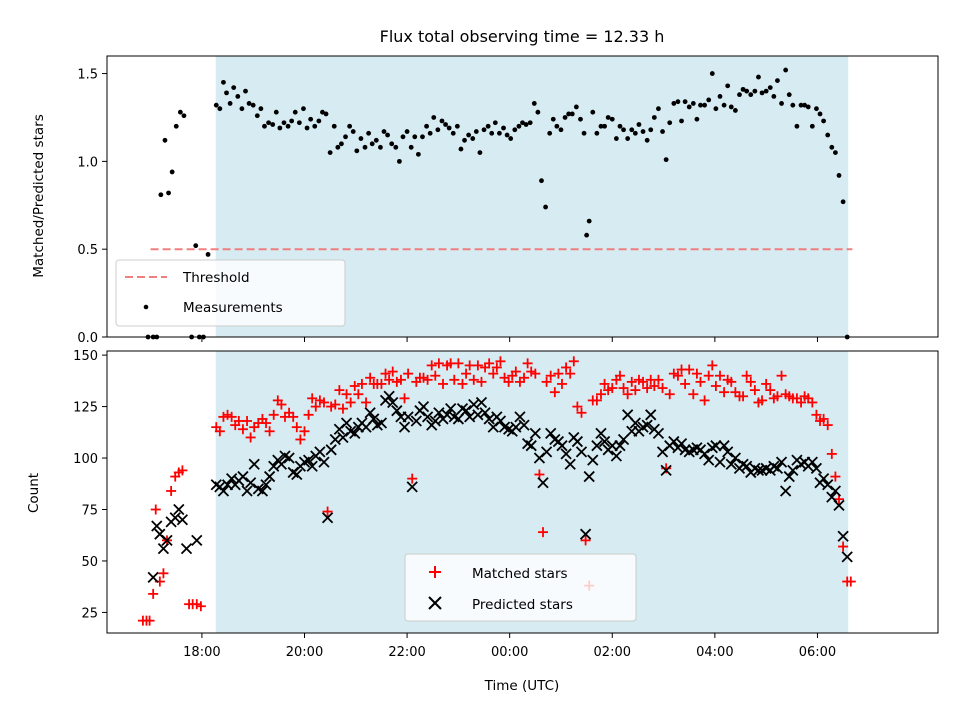 Image resolution: width=960 pixels, height=720 pixels. What do you see at coordinates (146, 307) in the screenshot?
I see `legend-measurements-marker` at bounding box center [146, 307].